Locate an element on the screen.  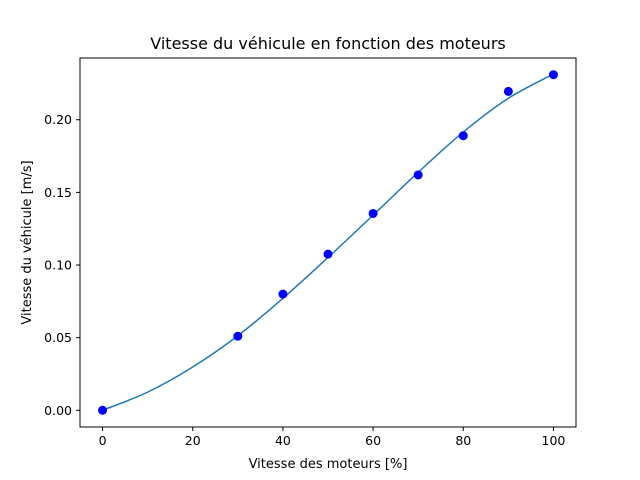
x-axis: 0 20 40 60 80 100 is located at coordinates (332, 437).